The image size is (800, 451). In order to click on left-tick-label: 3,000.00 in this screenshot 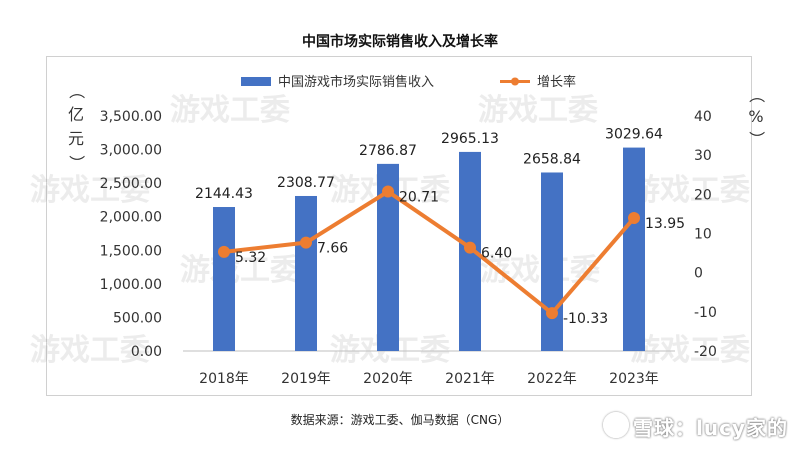, I will do `click(131, 151)`.